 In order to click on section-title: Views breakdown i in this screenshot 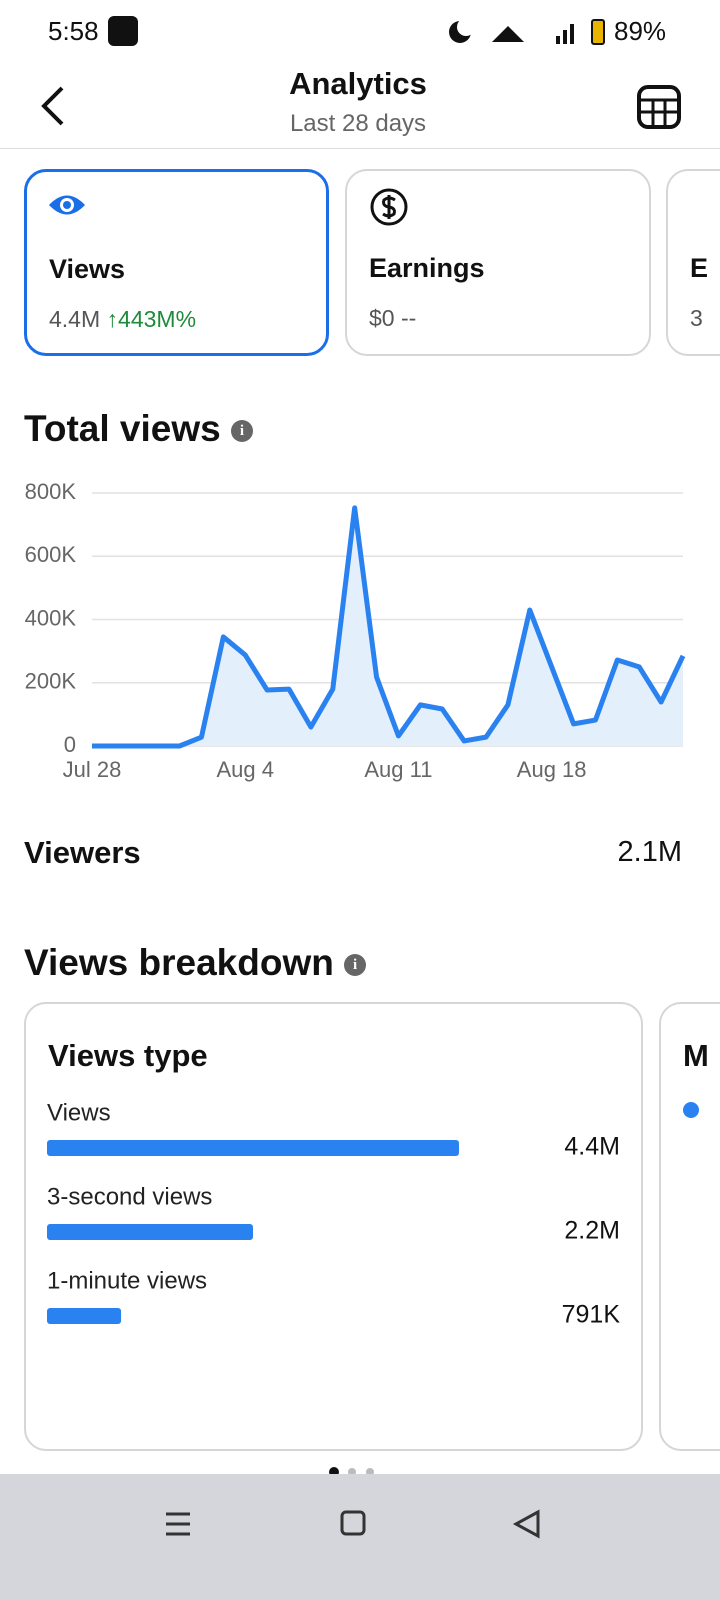, I will do `click(195, 963)`.